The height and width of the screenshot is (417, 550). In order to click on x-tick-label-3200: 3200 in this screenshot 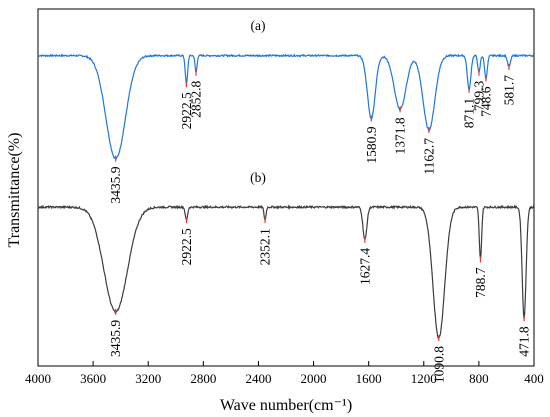, I will do `click(148, 378)`.